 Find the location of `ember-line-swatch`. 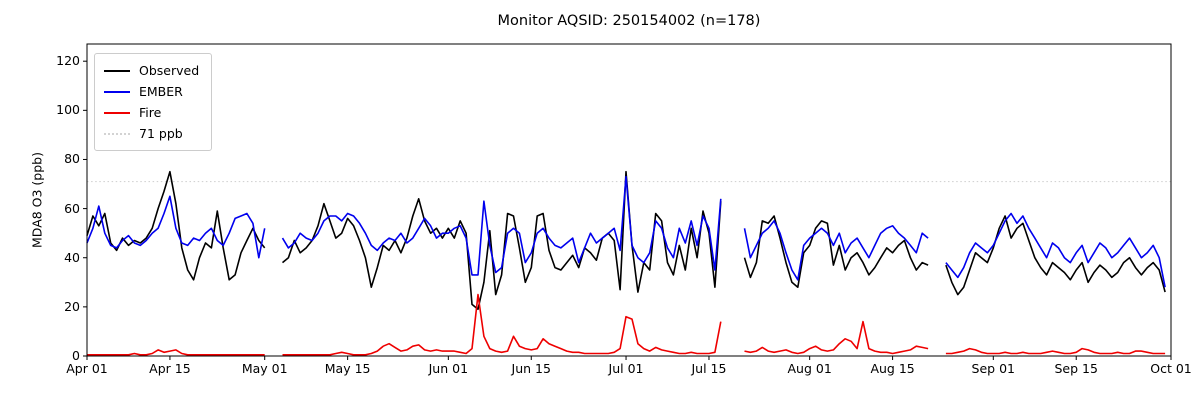

ember-line-swatch is located at coordinates (117, 91).